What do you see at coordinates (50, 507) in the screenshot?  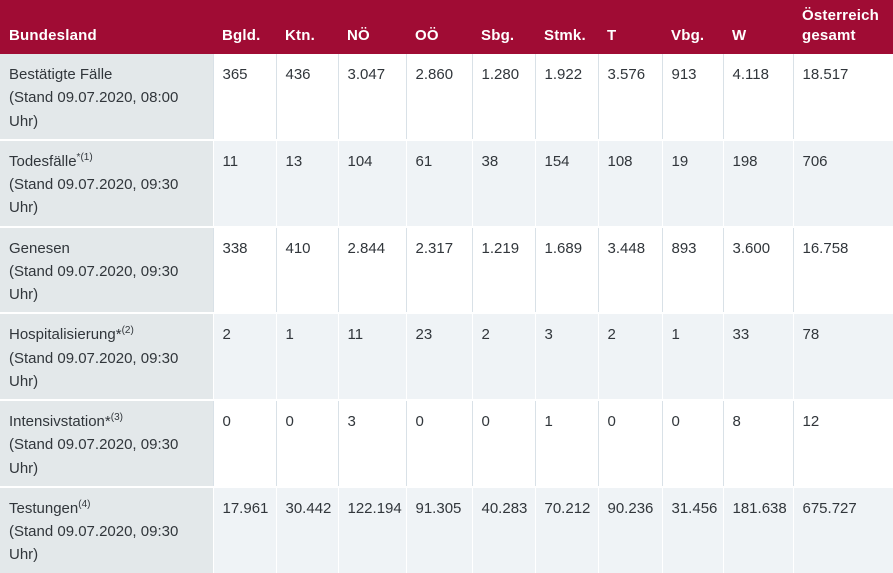 I see `row-label: Testungen(4)` at bounding box center [50, 507].